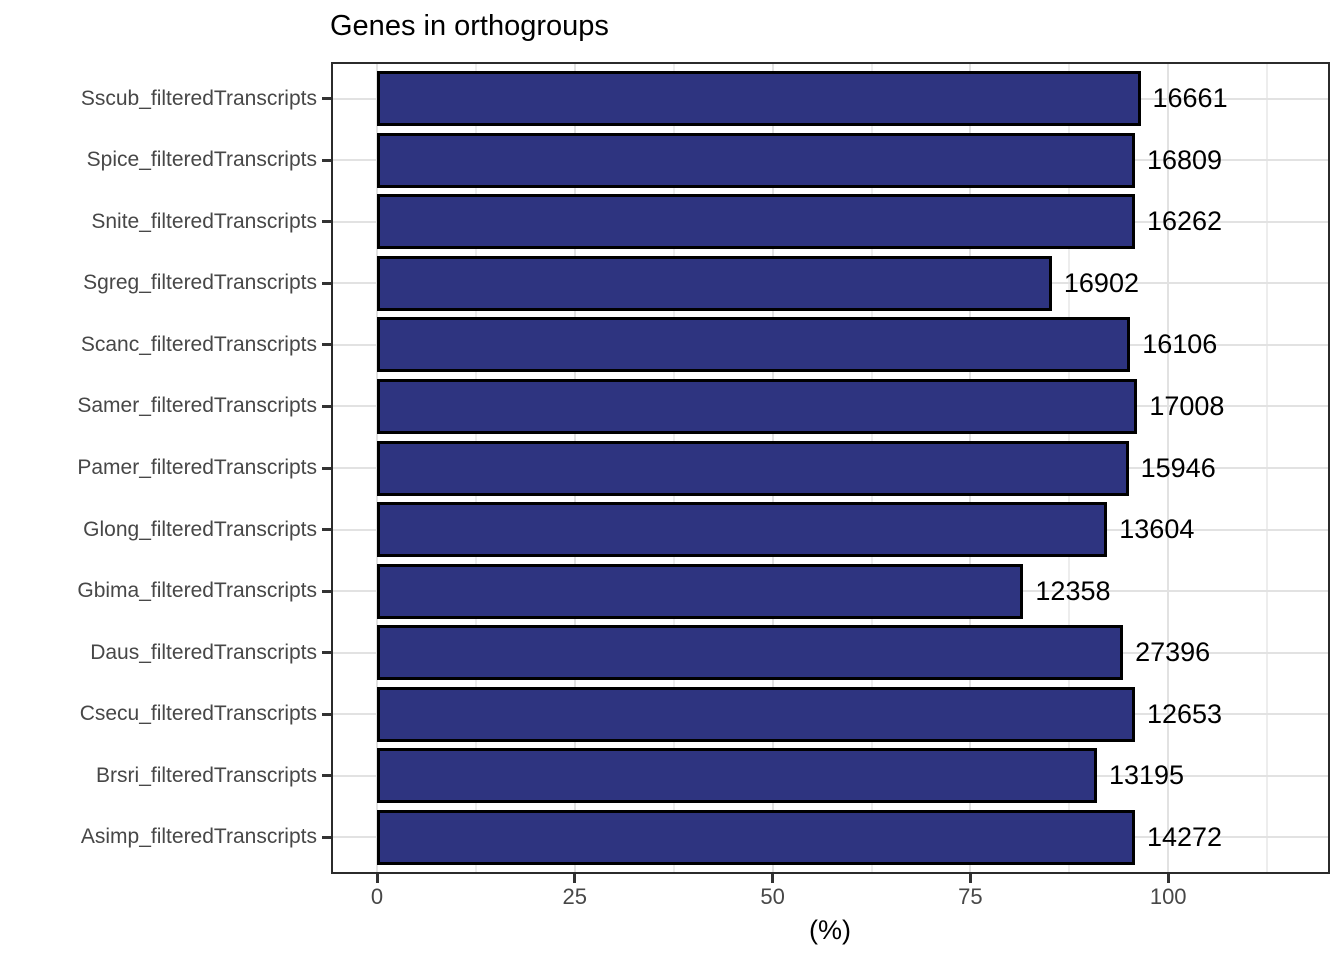  Describe the element at coordinates (1178, 467) in the screenshot. I see `bar-value-label: 15946` at that location.